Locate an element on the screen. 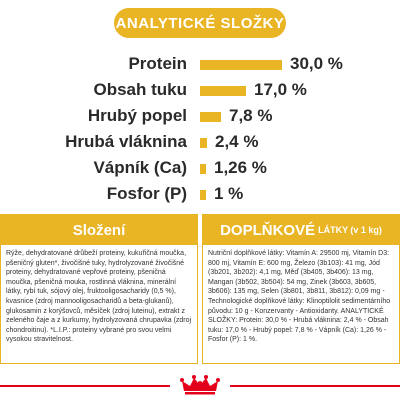 This screenshot has width=400, height=400. analysis-label: Vápník (Ca) is located at coordinates (140, 167).